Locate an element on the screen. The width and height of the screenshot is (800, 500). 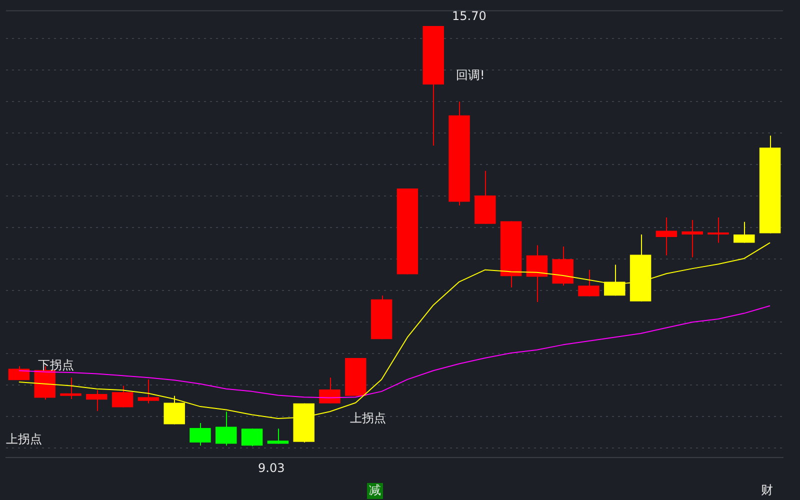
text: 减 is located at coordinates (375, 490).